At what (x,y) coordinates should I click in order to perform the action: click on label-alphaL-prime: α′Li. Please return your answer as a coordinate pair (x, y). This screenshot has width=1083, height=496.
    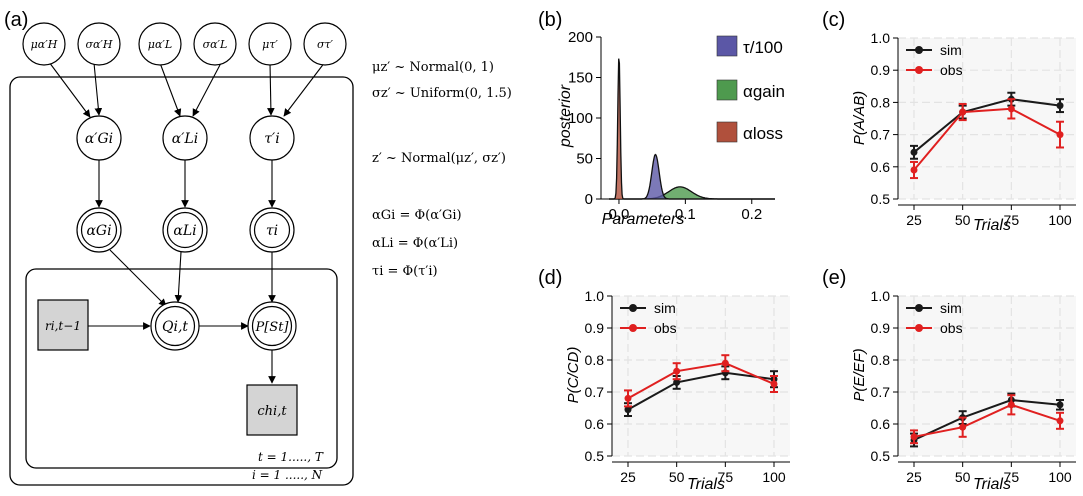
    Looking at the image, I should click on (185, 139).